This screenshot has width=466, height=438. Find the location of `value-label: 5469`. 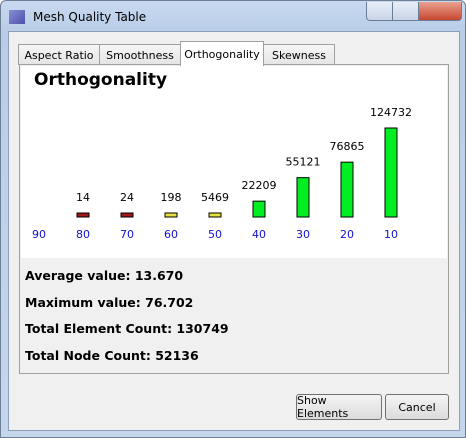

value-label: 5469 is located at coordinates (215, 197).